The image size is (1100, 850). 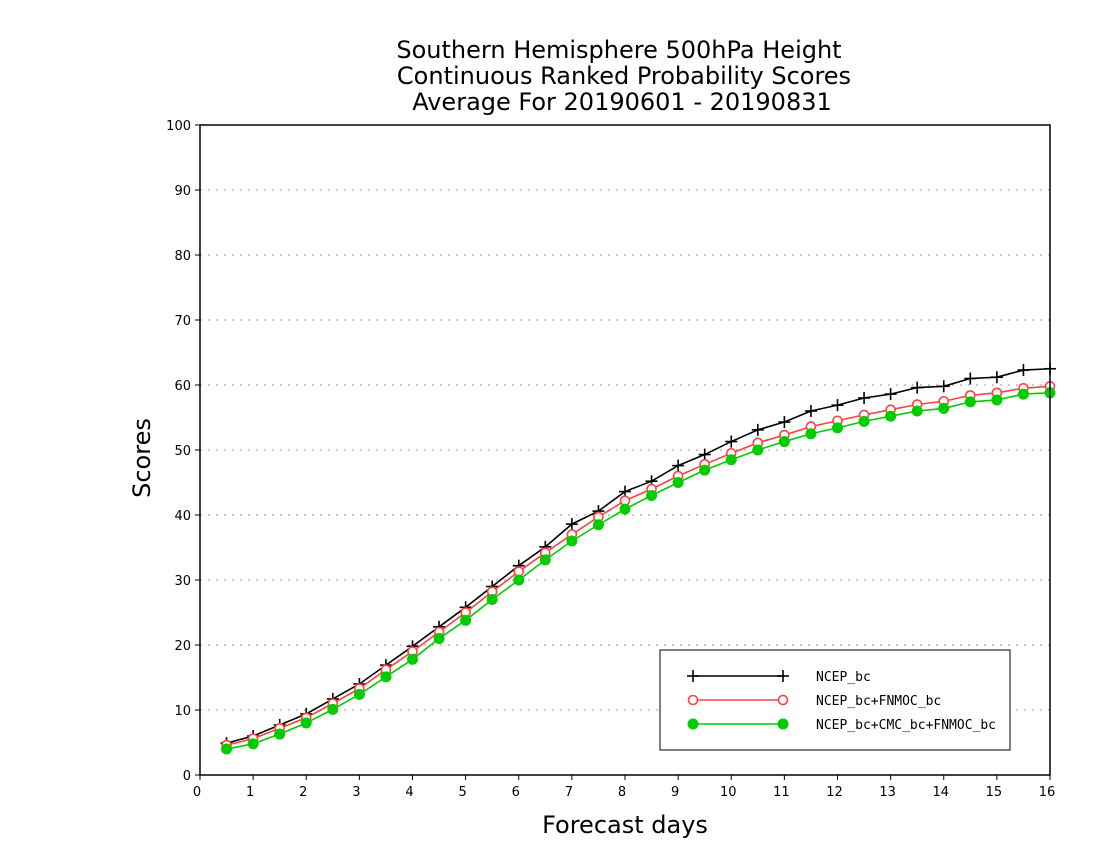 What do you see at coordinates (834, 792) in the screenshot?
I see `x-tick-label: 12` at bounding box center [834, 792].